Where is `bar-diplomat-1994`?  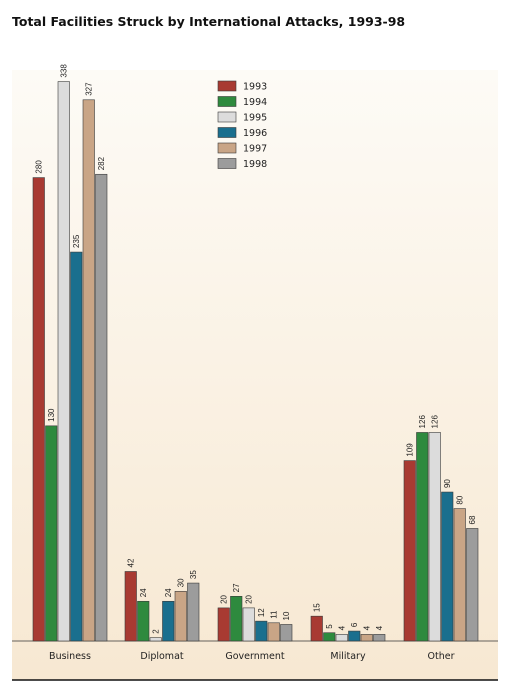 bar-diplomat-1994 is located at coordinates (143, 621).